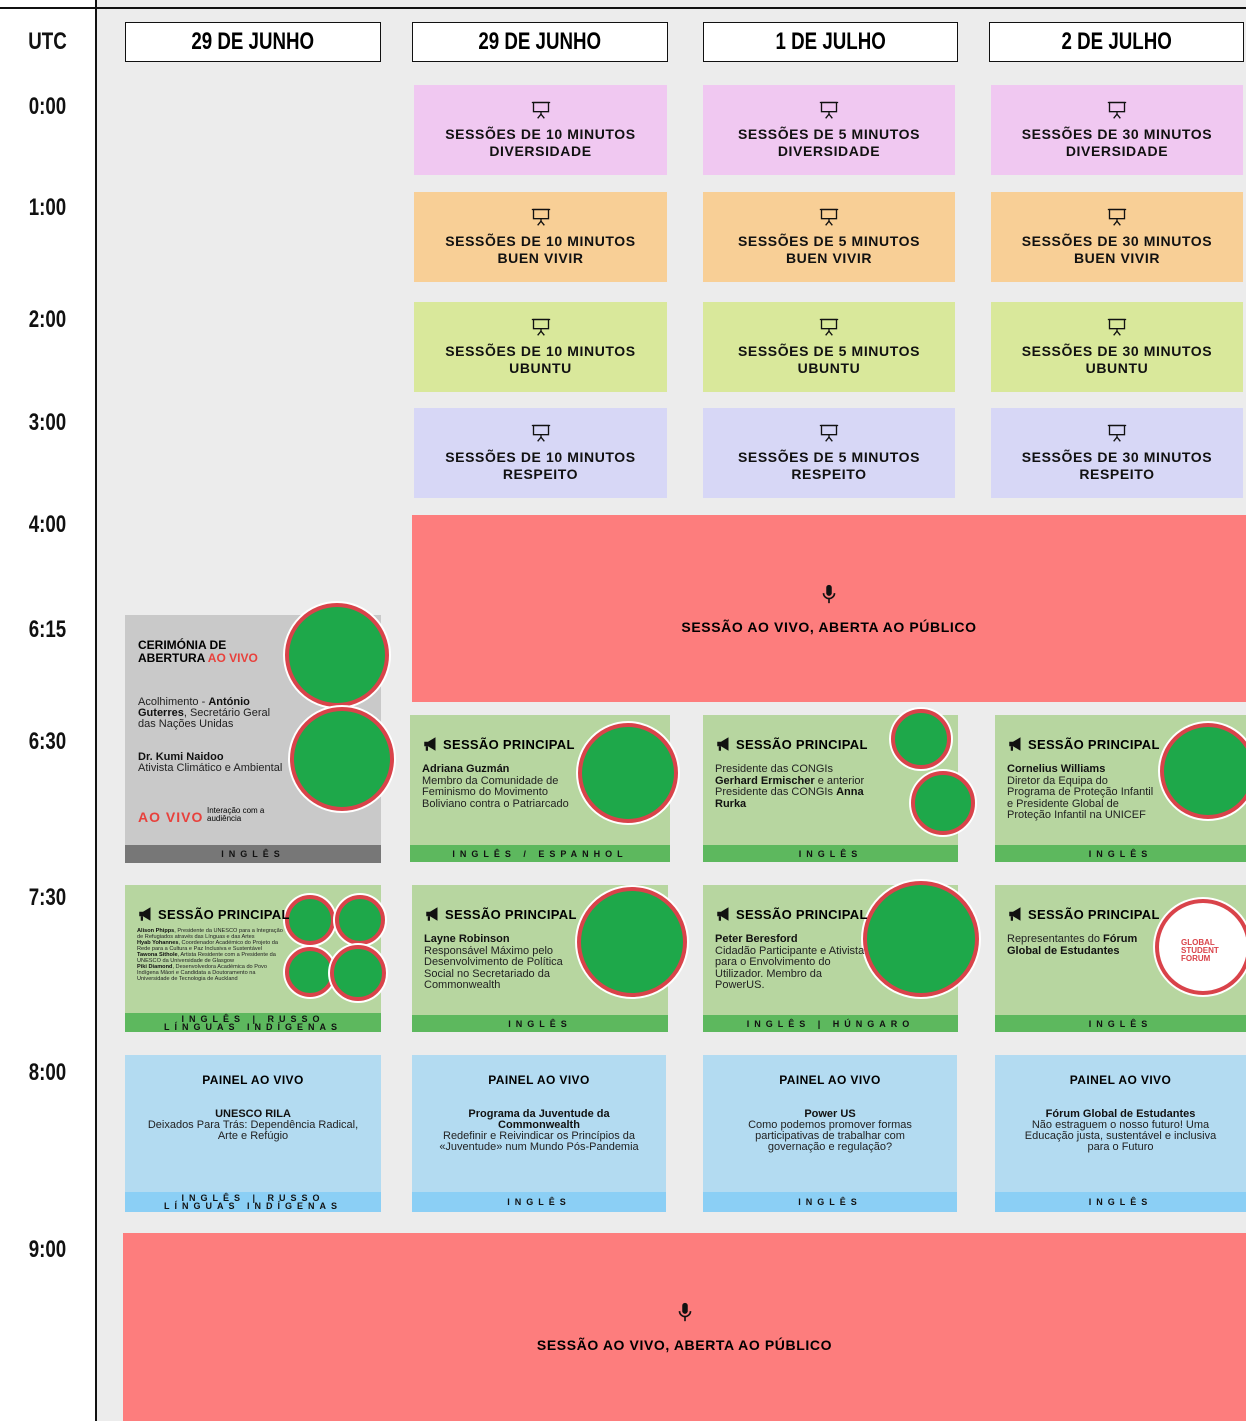 This screenshot has height=1421, width=1246. Describe the element at coordinates (540, 474) in the screenshot. I see `session-track: RESPEITO` at that location.